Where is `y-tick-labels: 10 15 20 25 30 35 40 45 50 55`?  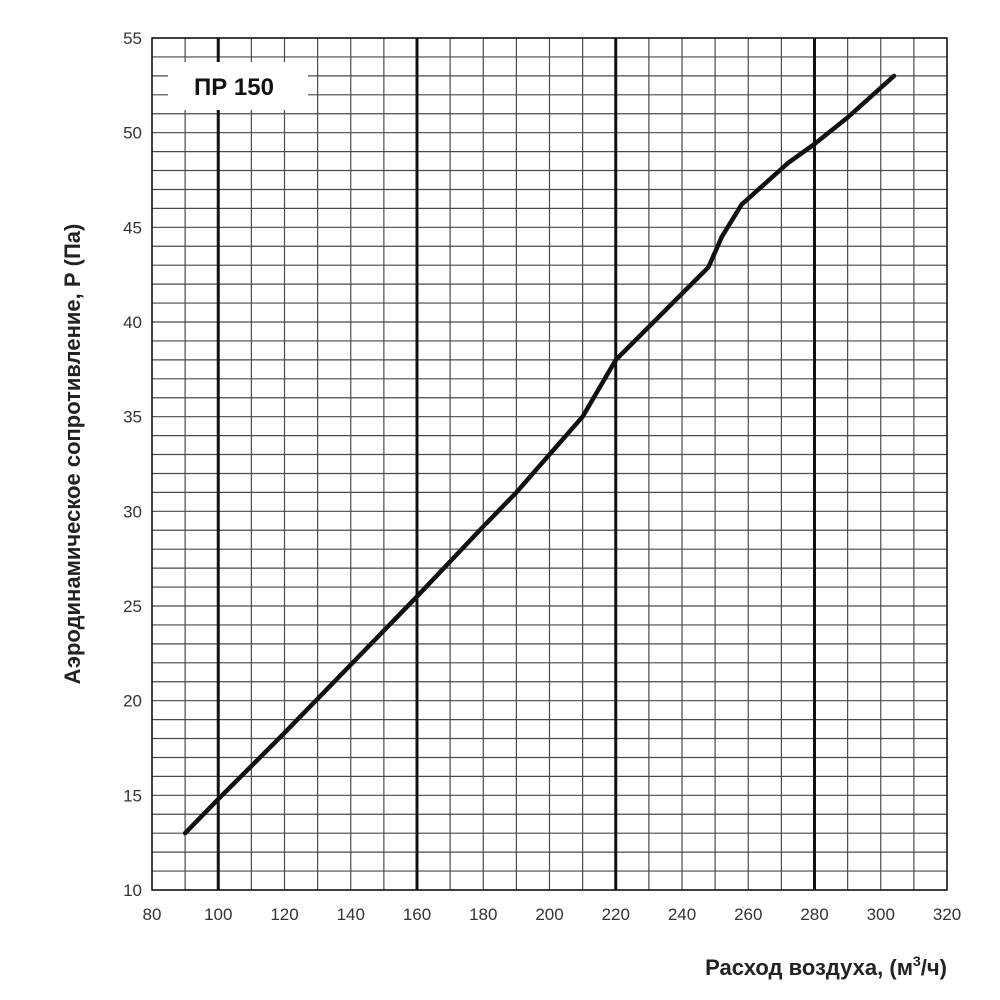 y-tick-labels: 10 15 20 25 30 35 40 45 50 55 is located at coordinates (132, 464).